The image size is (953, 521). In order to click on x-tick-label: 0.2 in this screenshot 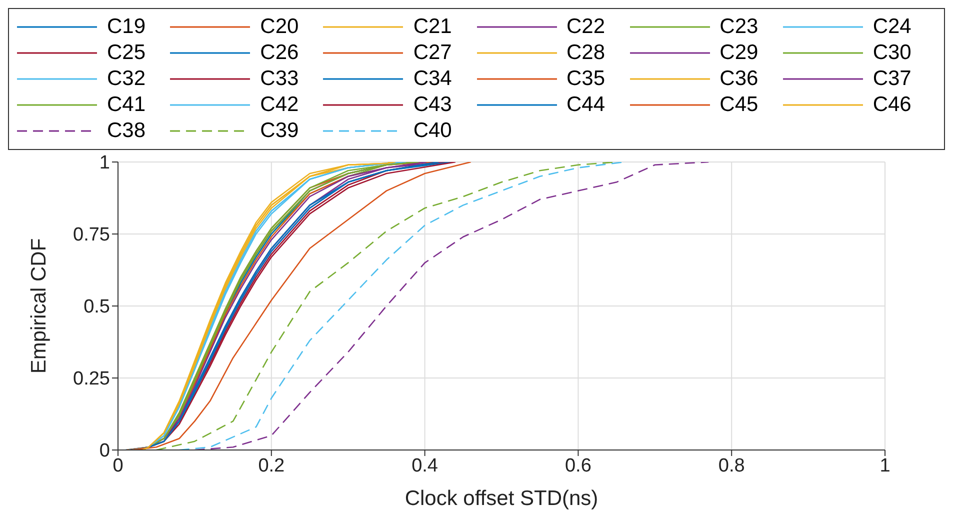, I will do `click(271, 465)`.